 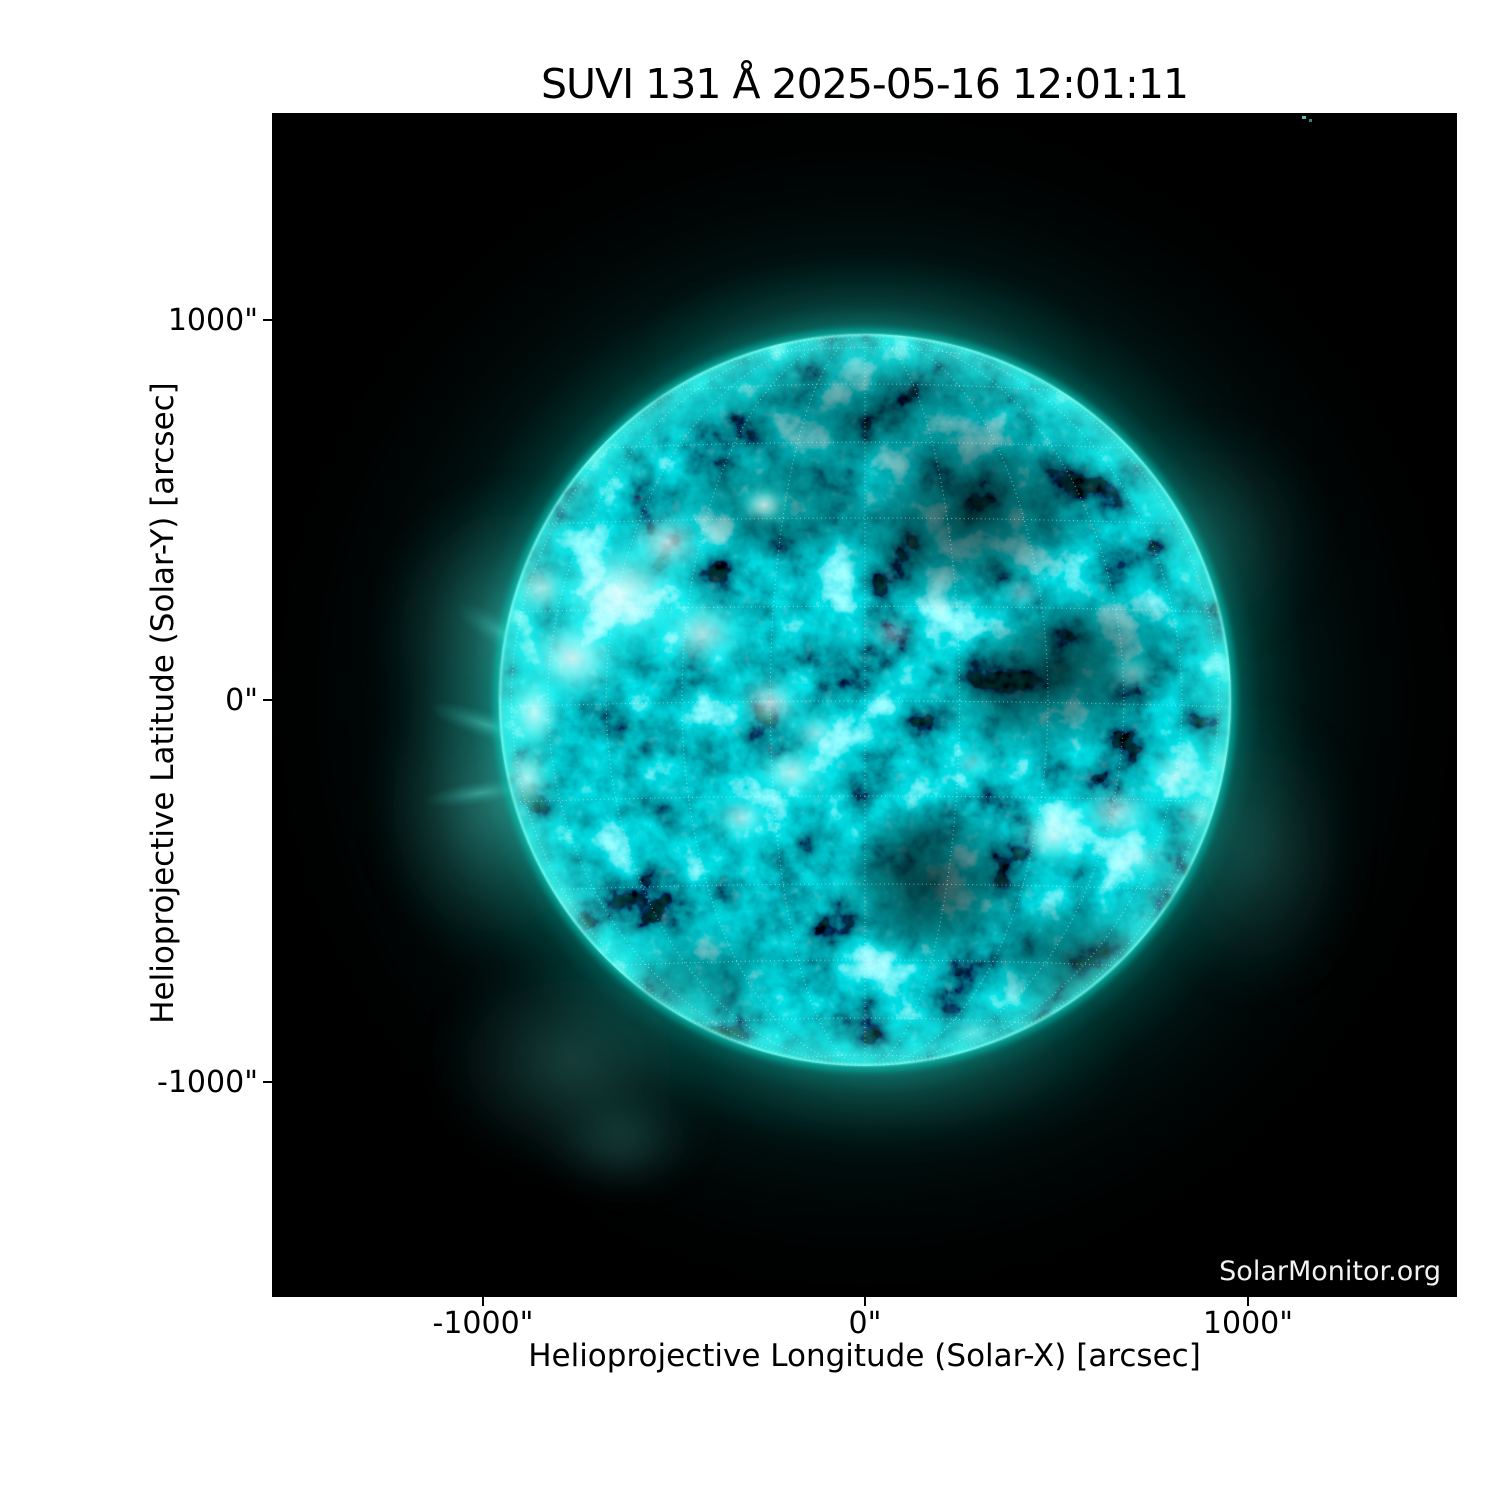 I want to click on x-tick-label-1000: 1000", so click(x=1248, y=1323).